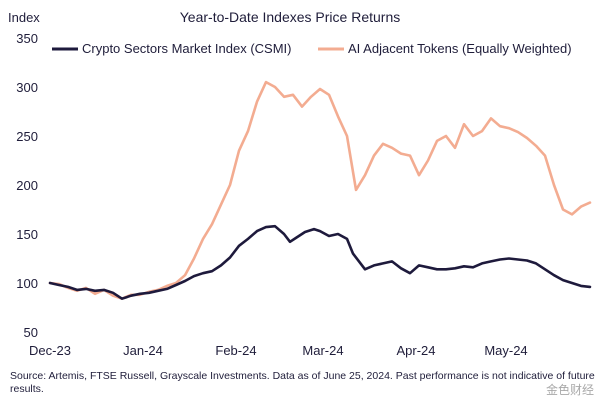  I want to click on x-tick-label: Apr-24, so click(415, 350).